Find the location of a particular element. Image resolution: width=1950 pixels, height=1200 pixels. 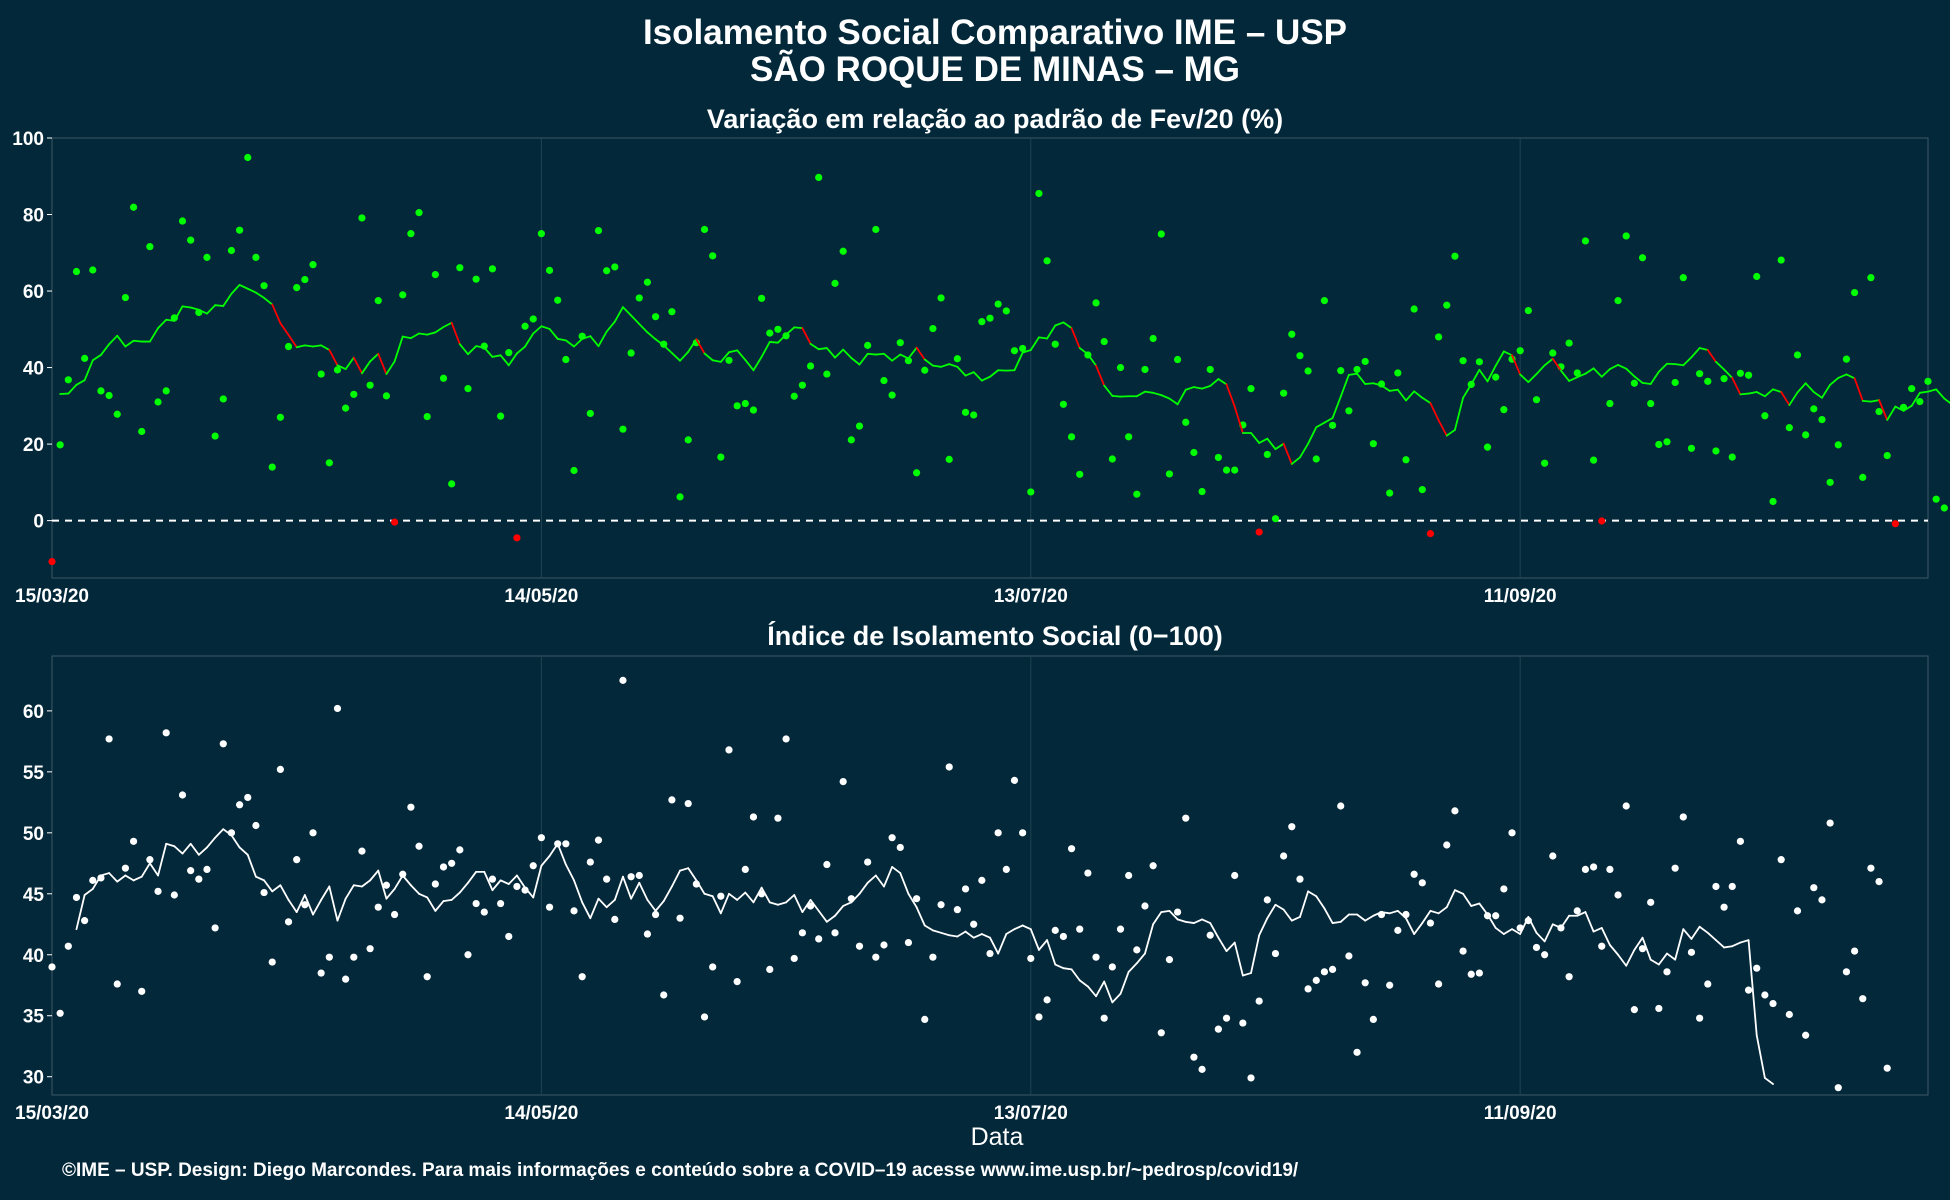

y-tick-label: 55 is located at coordinates (34, 773).